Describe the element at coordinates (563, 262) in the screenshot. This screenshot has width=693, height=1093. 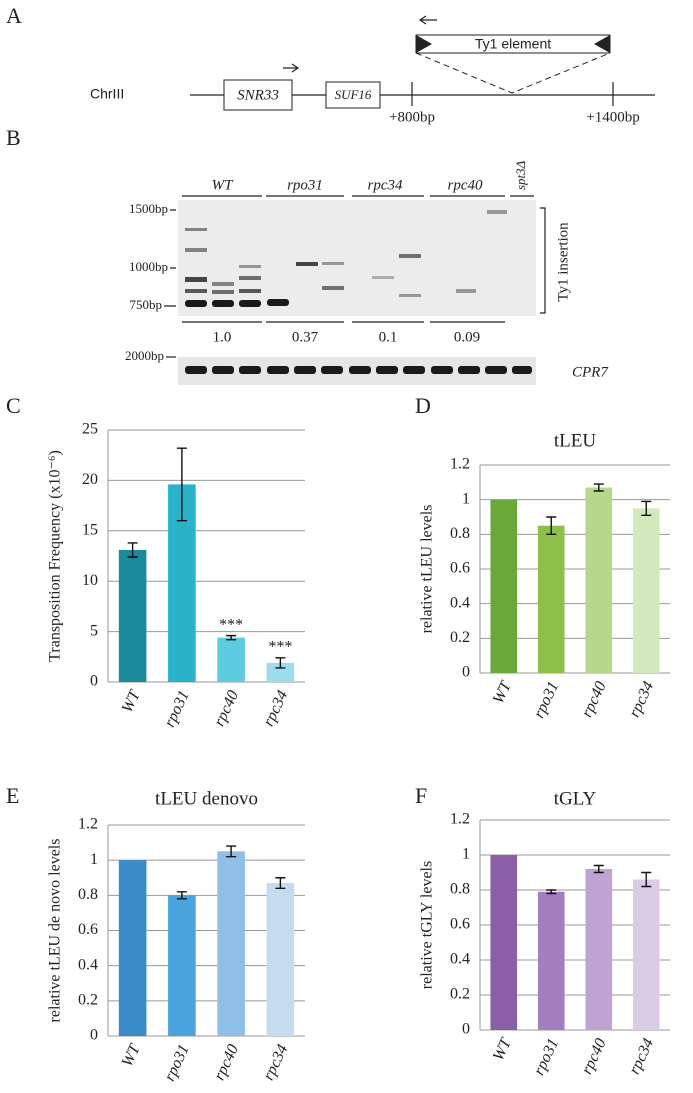
I see `insertion-label: Ty1 insertion` at that location.